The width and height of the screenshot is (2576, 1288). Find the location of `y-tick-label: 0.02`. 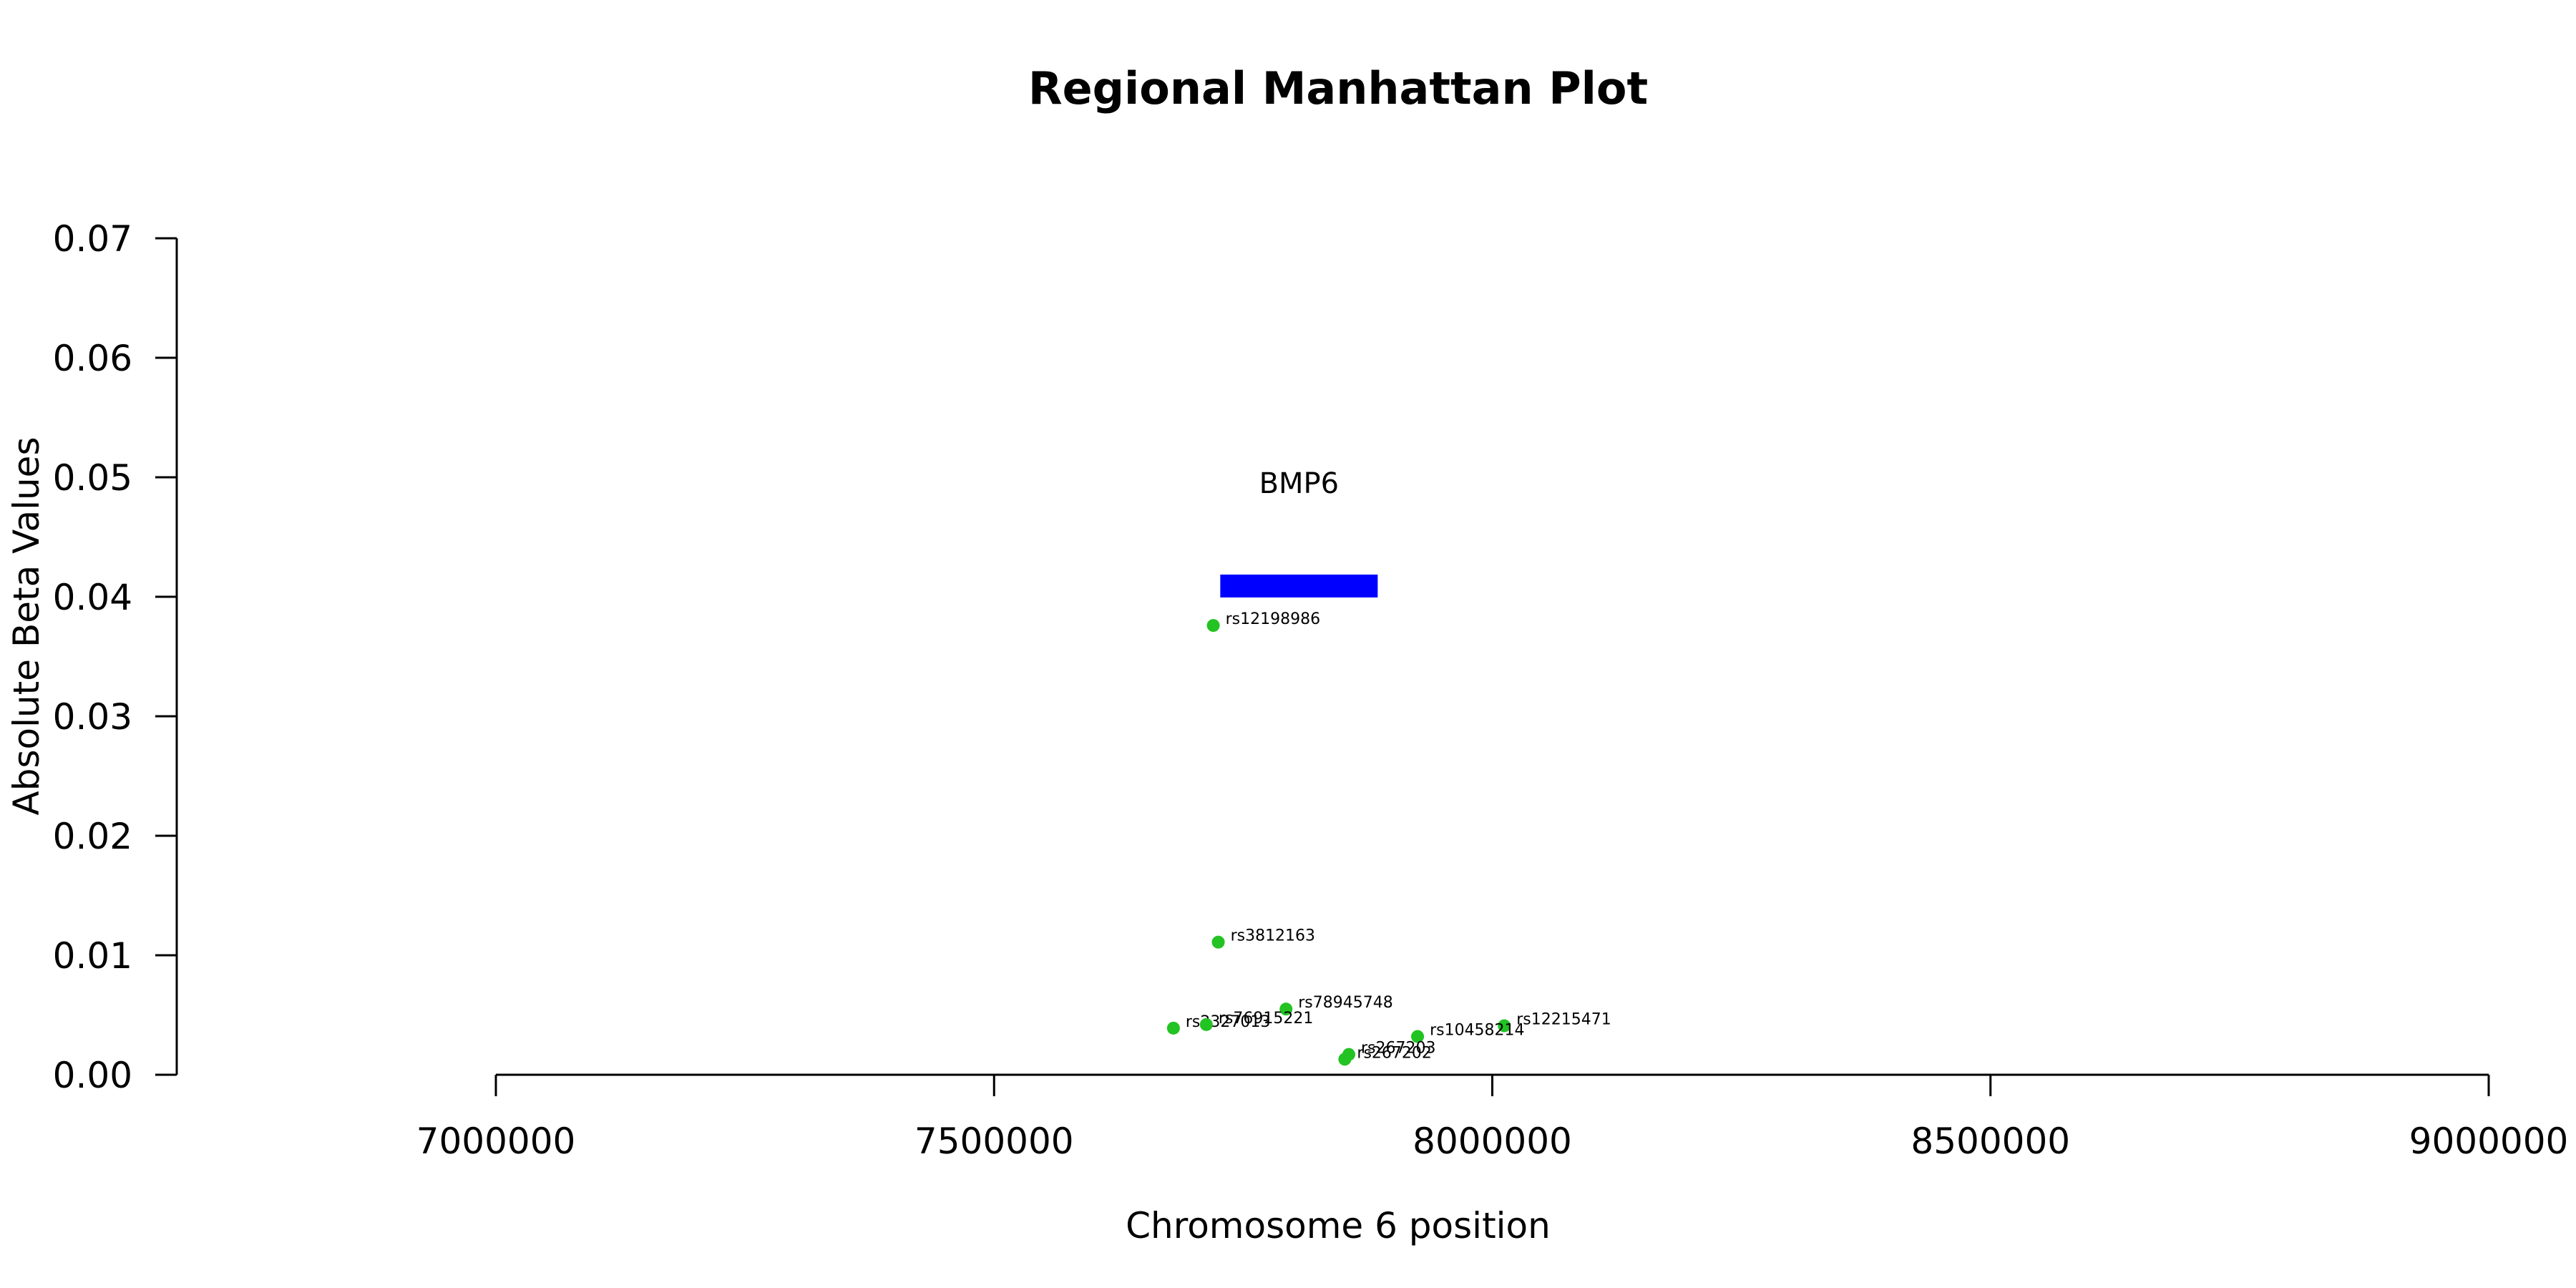

y-tick-label: 0.02 is located at coordinates (92, 836).